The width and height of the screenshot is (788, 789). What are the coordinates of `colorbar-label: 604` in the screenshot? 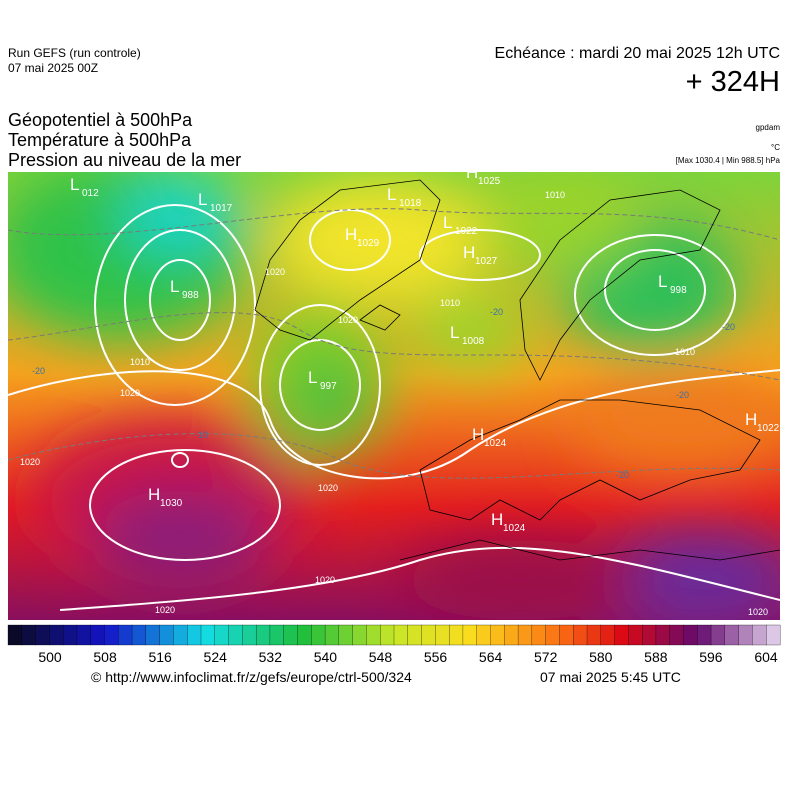 It's located at (766, 657).